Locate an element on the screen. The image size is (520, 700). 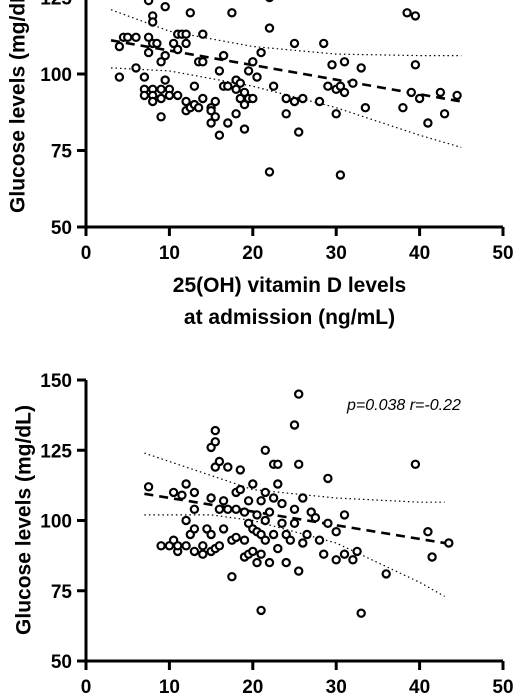
plot1-y-axis-title: Glucose levels (mg/dL) is located at coordinates (18, 106).